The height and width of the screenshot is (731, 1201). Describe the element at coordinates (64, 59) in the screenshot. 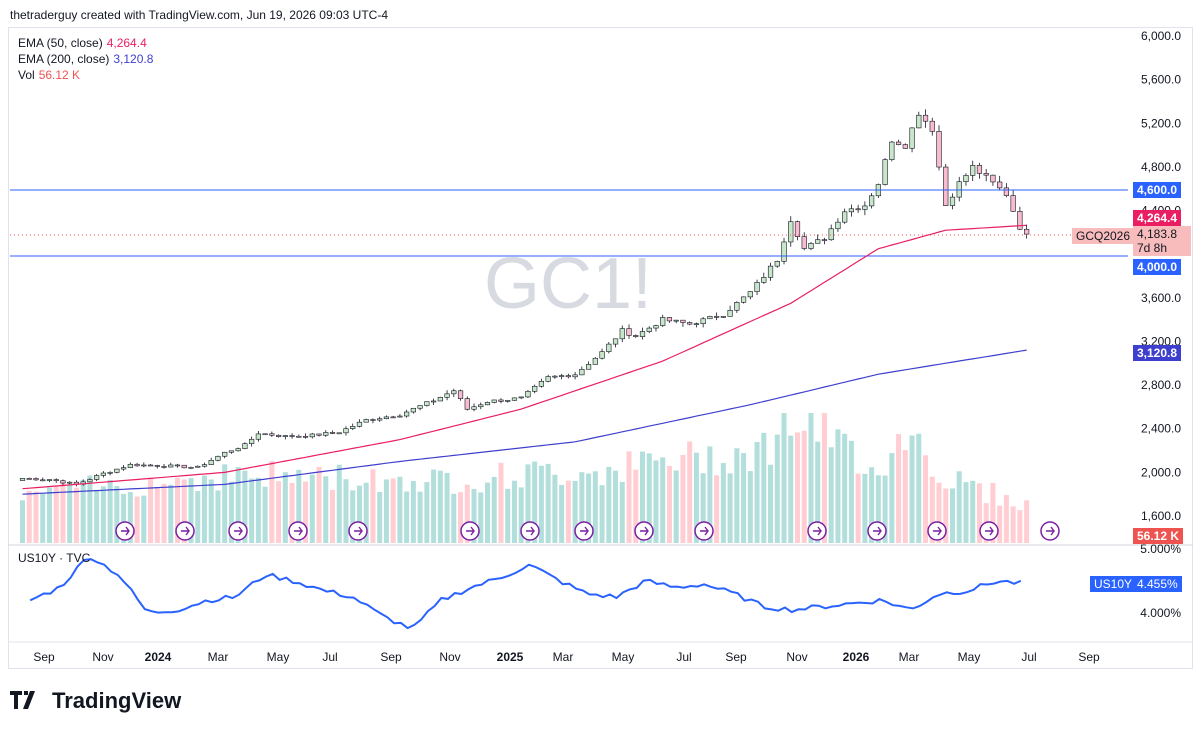

I see `legend-ema200-label: EMA (200, close)` at that location.